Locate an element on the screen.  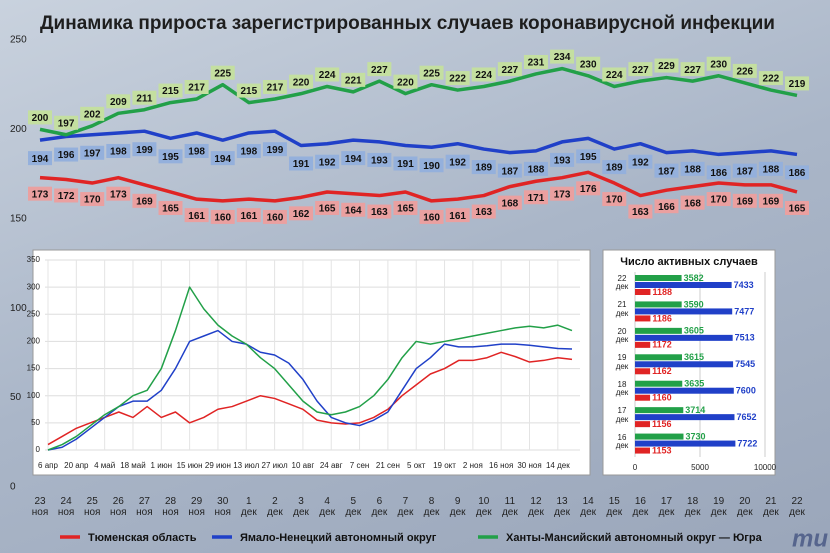
x-tick-label: 2 ноя is located at coordinates (472, 465).